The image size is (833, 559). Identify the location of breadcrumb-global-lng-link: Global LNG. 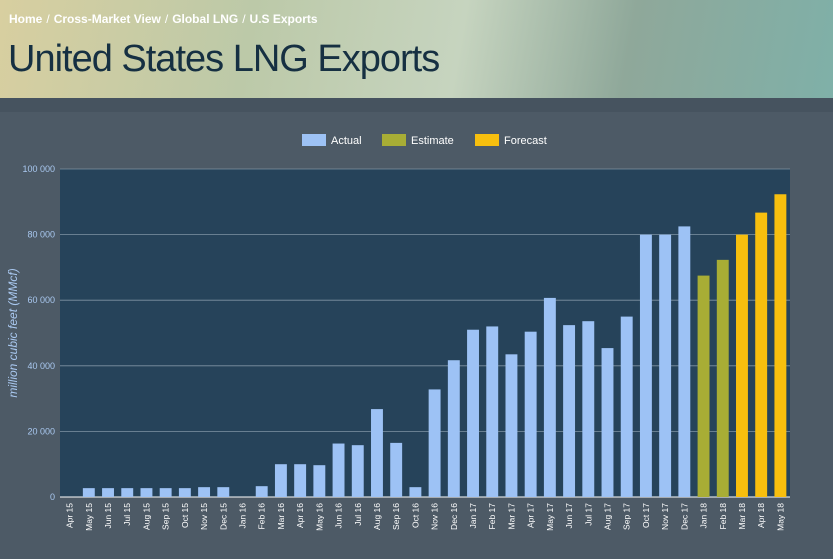
(205, 19).